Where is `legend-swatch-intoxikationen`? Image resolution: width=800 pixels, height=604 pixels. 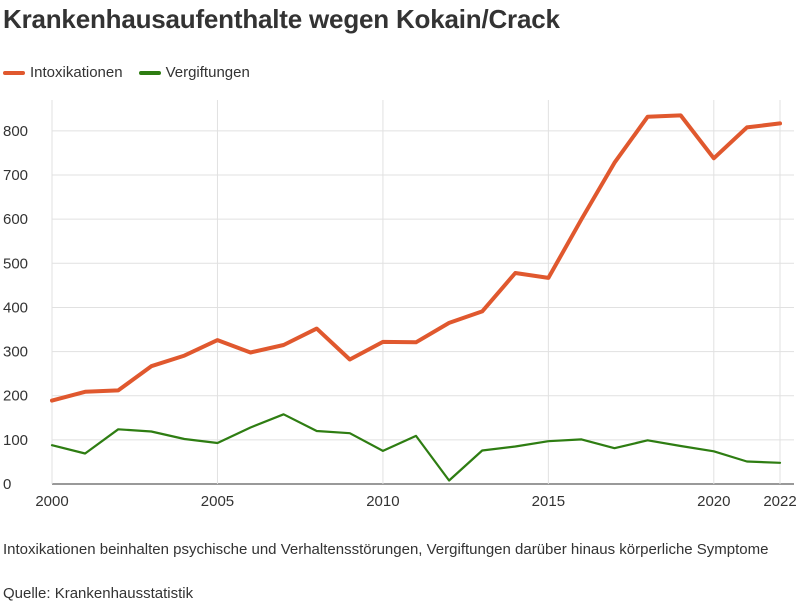 legend-swatch-intoxikationen is located at coordinates (14, 72).